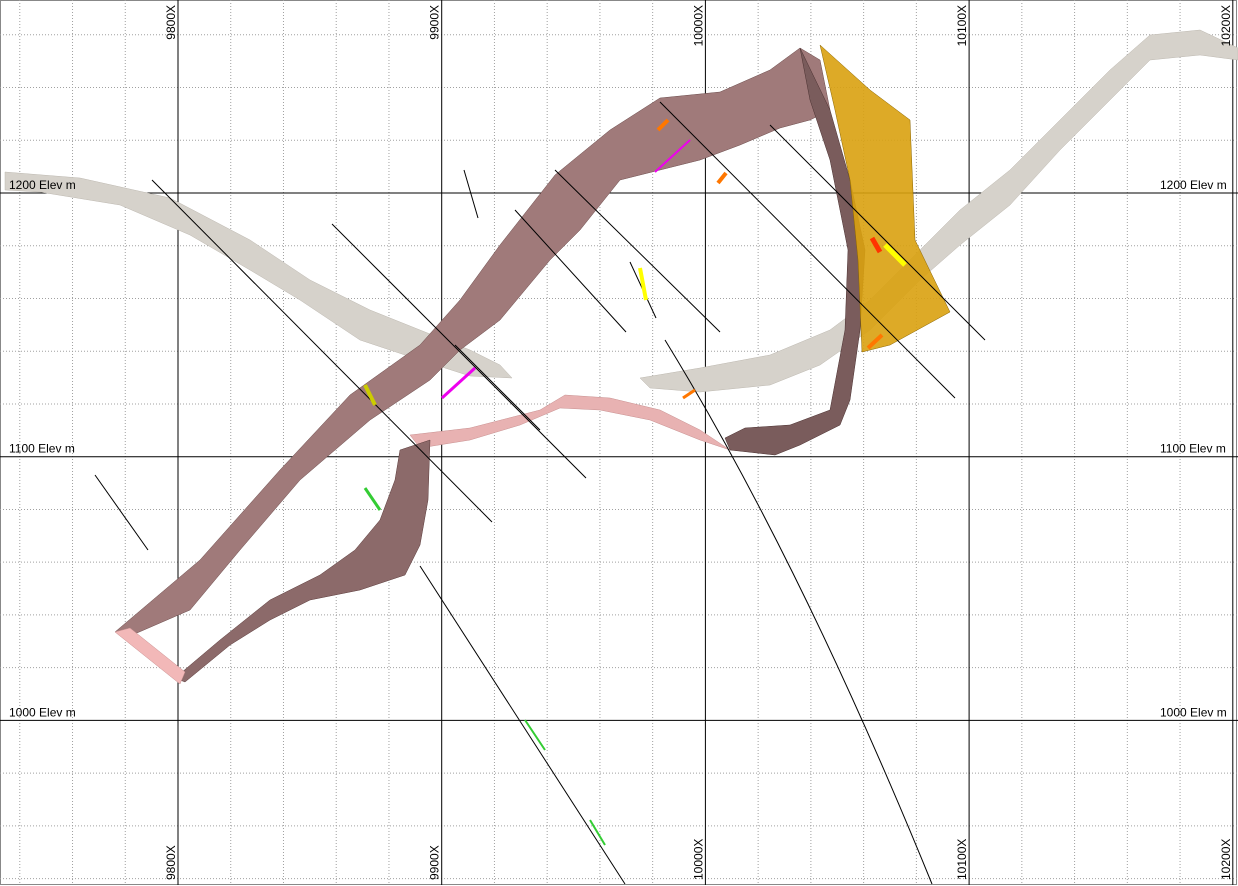 The height and width of the screenshot is (886, 1238). I want to click on x-label-bottom: 10100X, so click(962, 859).